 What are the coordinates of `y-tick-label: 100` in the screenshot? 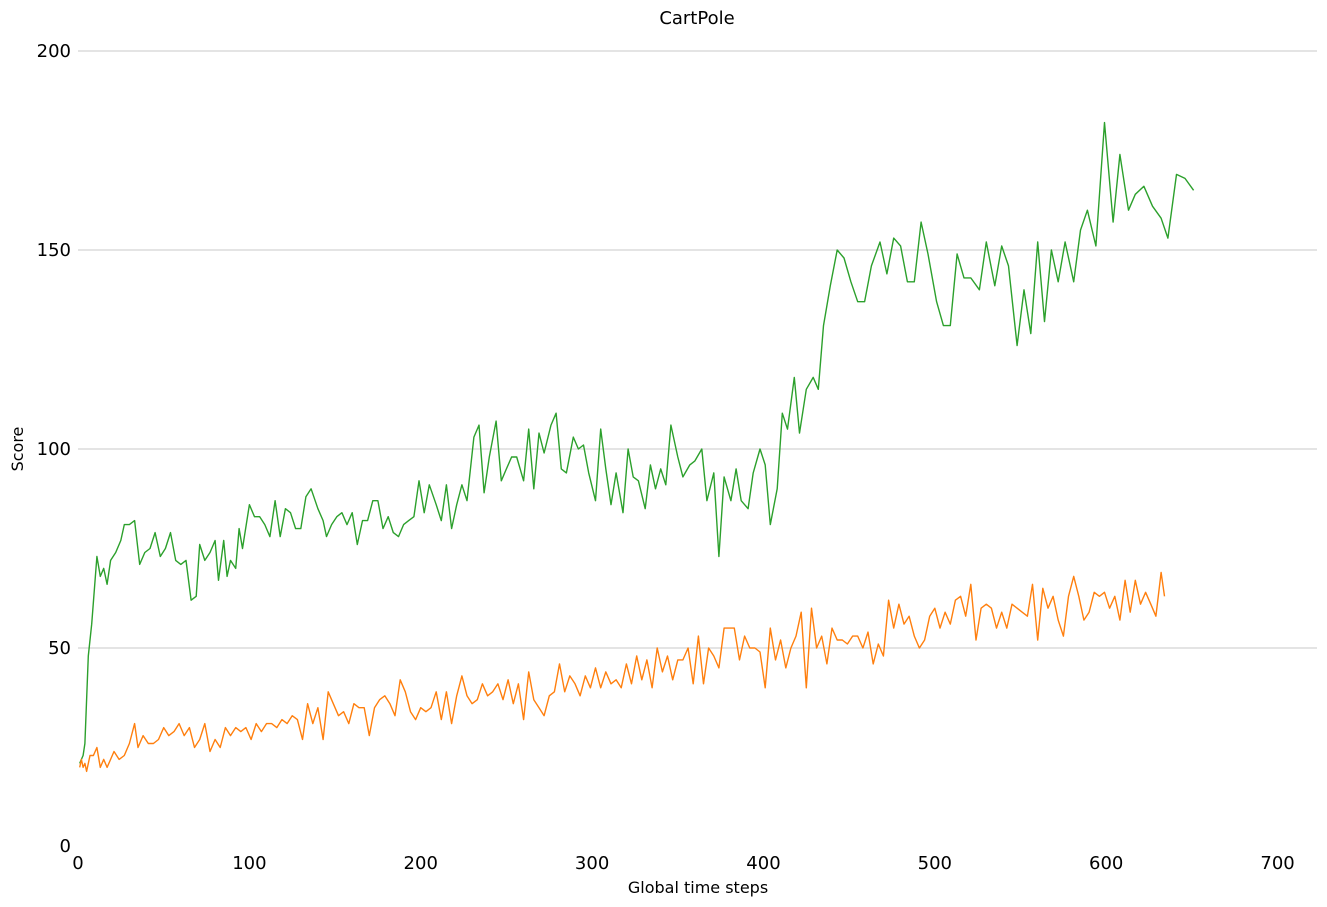 It's located at (54, 449).